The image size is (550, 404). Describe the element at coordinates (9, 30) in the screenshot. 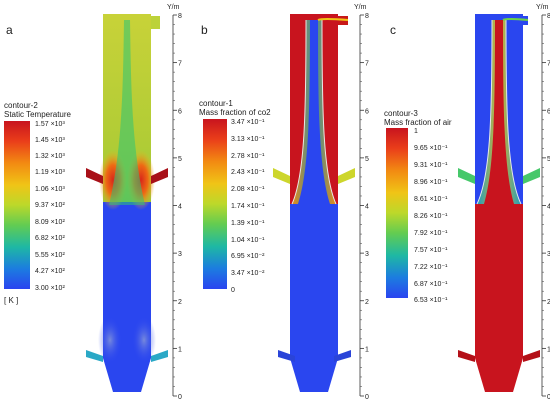

I see `panel-letter: a` at that location.